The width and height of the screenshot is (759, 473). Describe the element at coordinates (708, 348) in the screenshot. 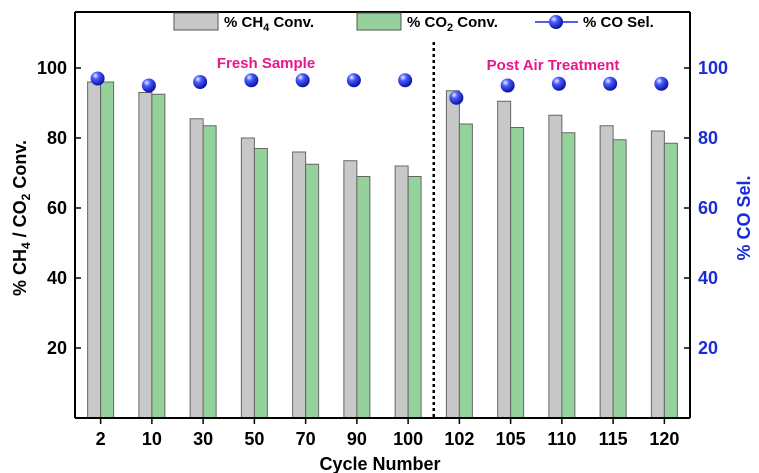

I see `y-tick-label-right-20: 20` at that location.